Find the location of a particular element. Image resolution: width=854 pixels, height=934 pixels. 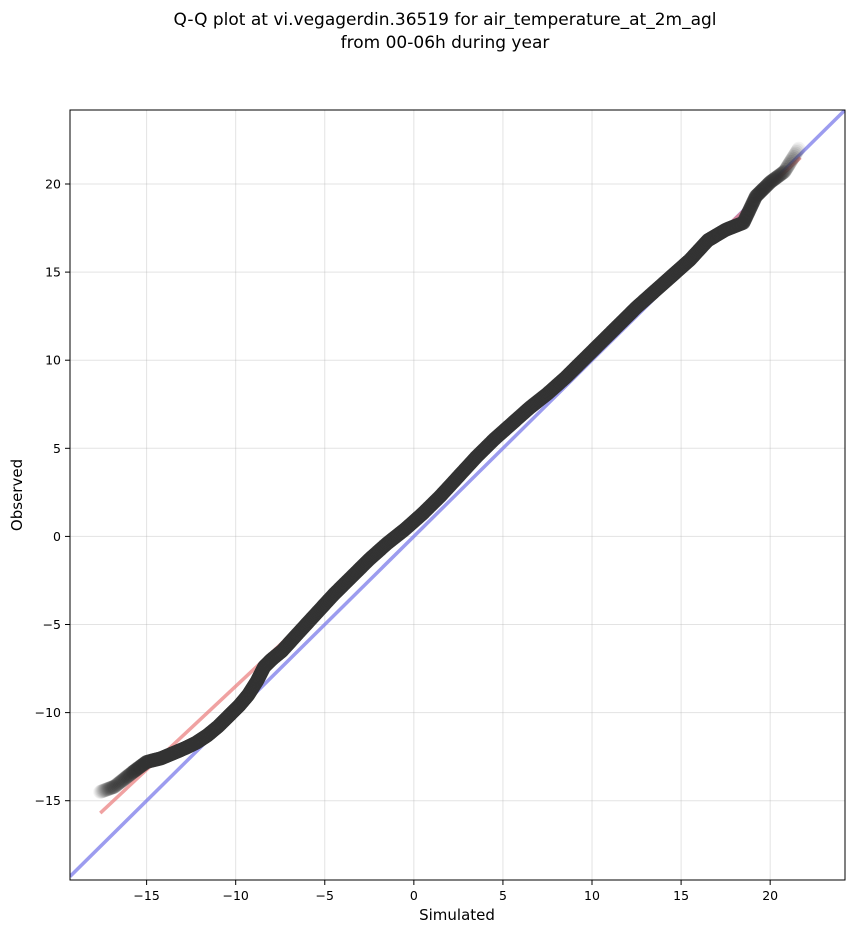

x-tick-label: 20 is located at coordinates (770, 895).